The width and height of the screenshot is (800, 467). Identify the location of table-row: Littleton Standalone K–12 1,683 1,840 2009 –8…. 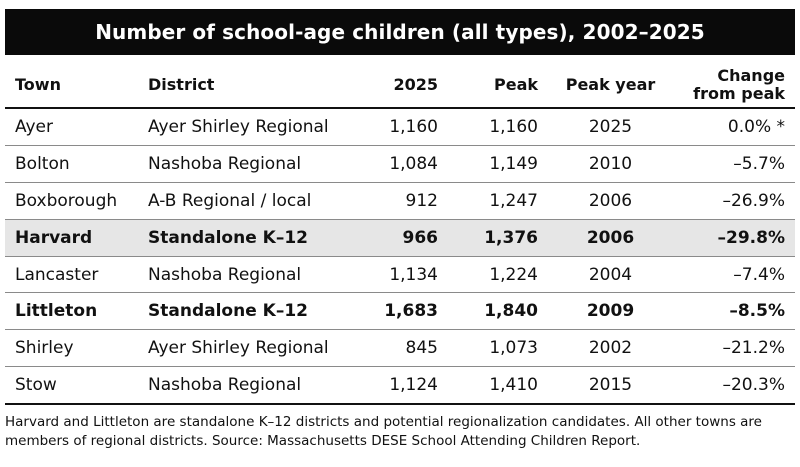
(400, 311).